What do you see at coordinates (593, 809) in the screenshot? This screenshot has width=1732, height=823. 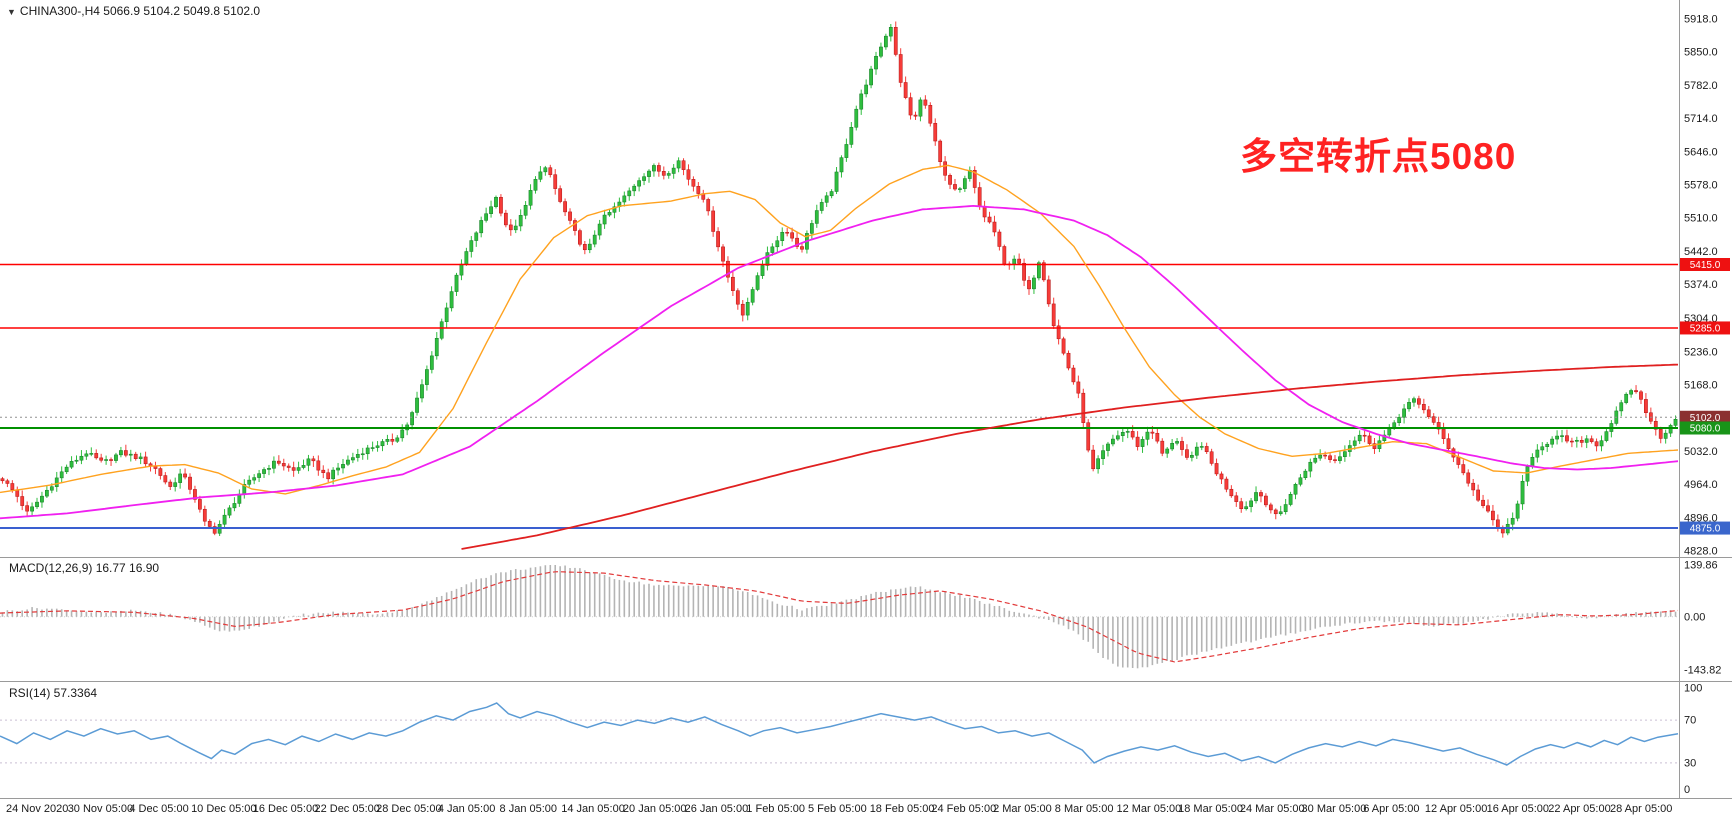 I see `time-axis-label: 14 Jan 05:00` at bounding box center [593, 809].